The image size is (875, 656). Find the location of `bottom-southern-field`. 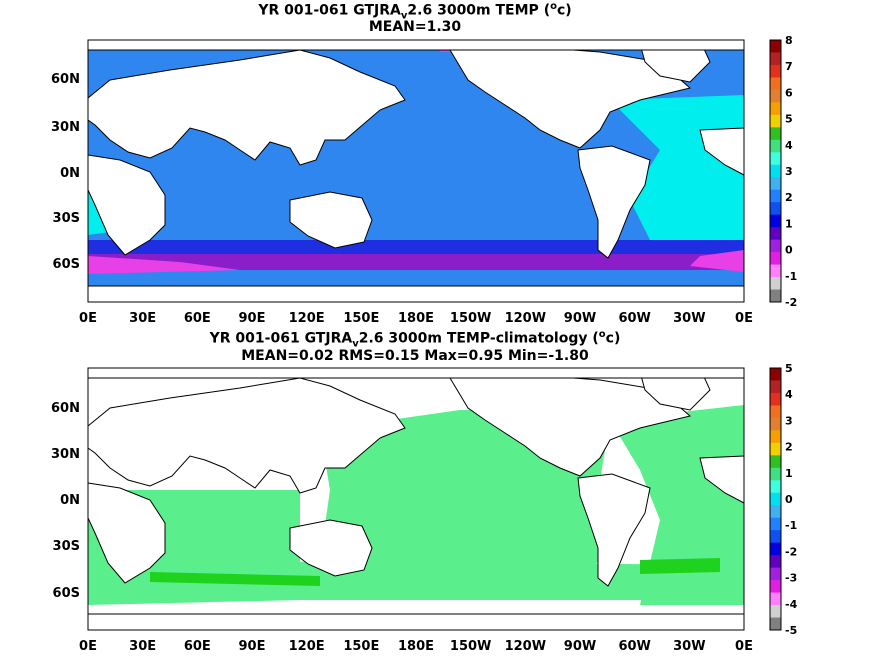

bottom-southern-field is located at coordinates (416, 580).